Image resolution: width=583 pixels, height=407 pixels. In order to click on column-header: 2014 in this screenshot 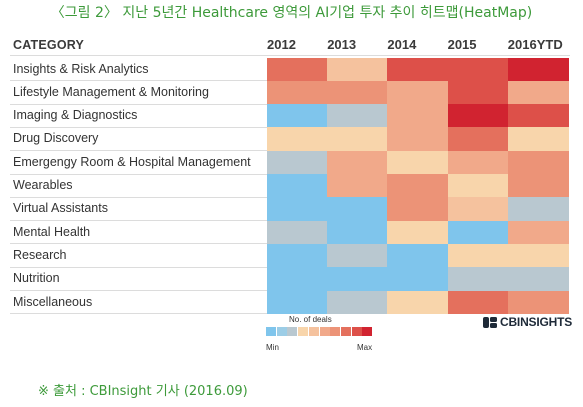, I will do `click(402, 44)`.